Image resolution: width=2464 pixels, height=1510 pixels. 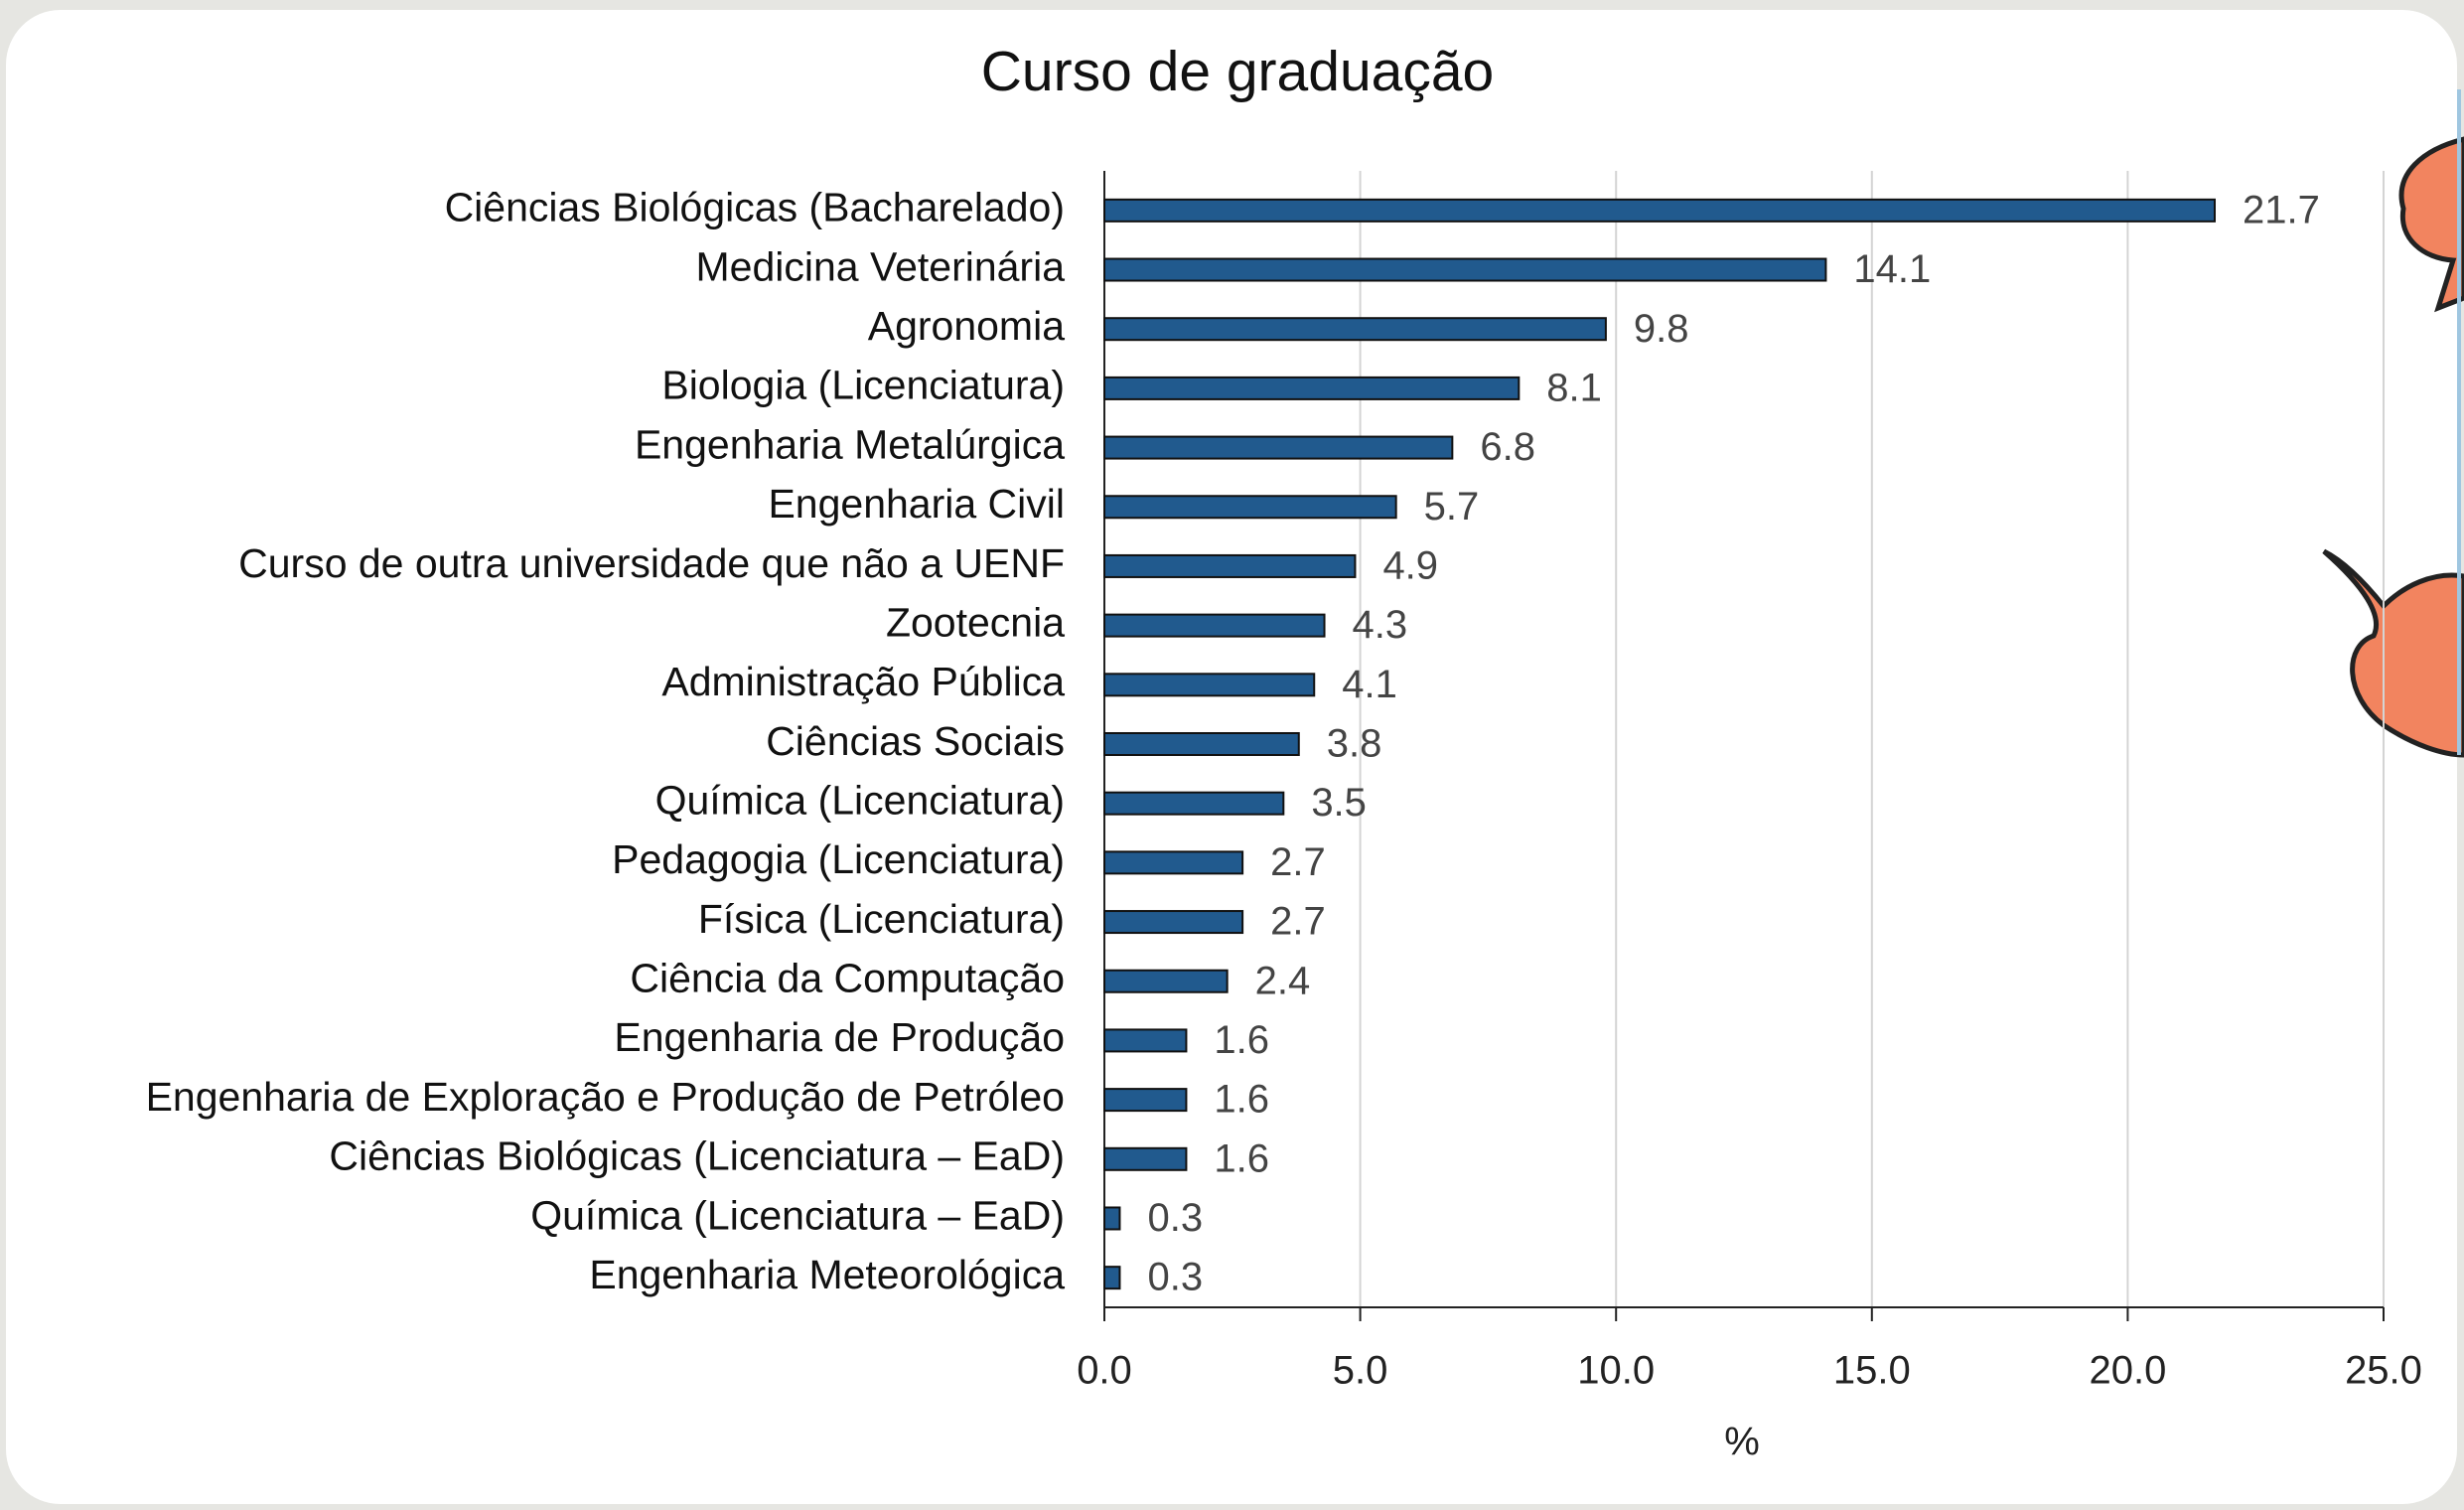 I want to click on y-tick-label: Zootecnia, so click(x=975, y=622).